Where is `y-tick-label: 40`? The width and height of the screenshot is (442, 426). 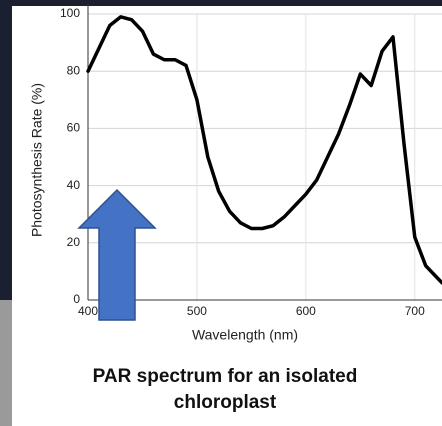
y-tick-label: 40 is located at coordinates (74, 185).